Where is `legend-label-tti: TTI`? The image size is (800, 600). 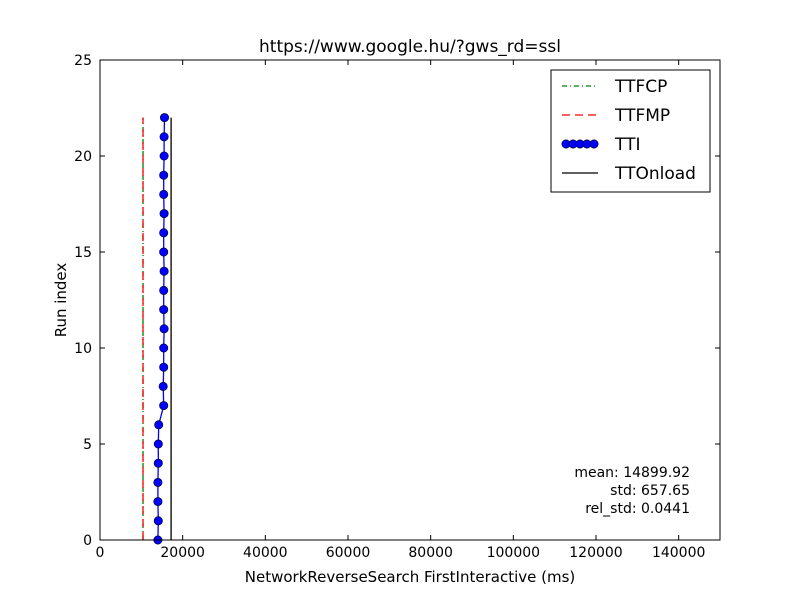 legend-label-tti: TTI is located at coordinates (627, 145).